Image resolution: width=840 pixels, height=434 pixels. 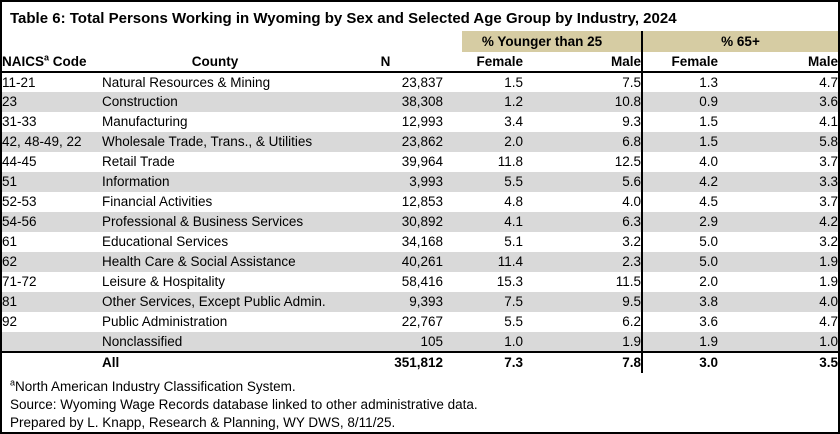 What do you see at coordinates (679, 322) in the screenshot?
I see `older-female-cell: 3.6` at bounding box center [679, 322].